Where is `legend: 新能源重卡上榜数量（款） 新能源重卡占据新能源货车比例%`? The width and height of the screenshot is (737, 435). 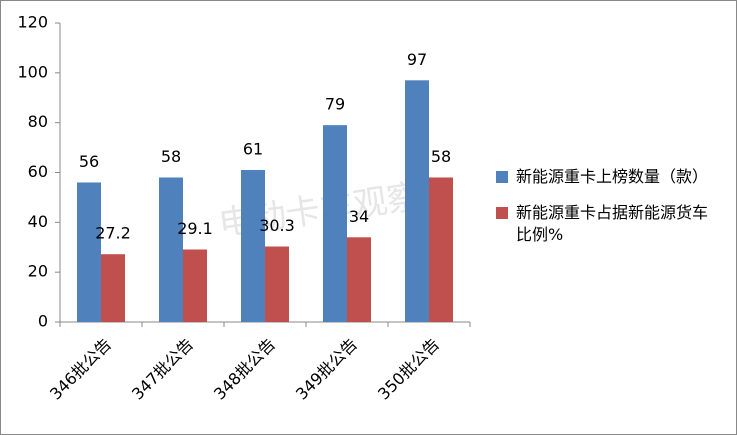
legend: 新能源重卡上榜数量（款） 新能源重卡占据新能源货车比例% is located at coordinates (606, 213).